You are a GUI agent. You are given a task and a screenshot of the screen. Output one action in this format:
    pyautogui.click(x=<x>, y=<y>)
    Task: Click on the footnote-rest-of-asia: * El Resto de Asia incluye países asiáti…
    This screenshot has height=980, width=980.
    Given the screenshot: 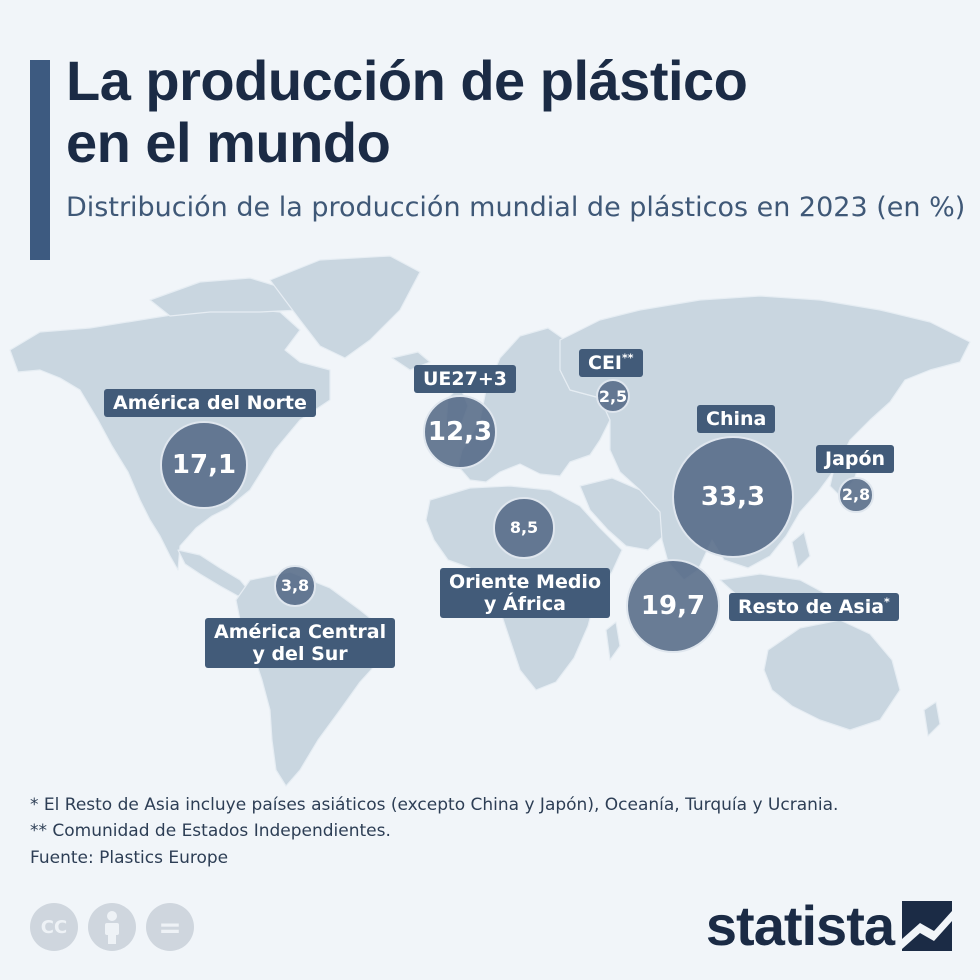 What is the action you would take?
    pyautogui.click(x=434, y=805)
    